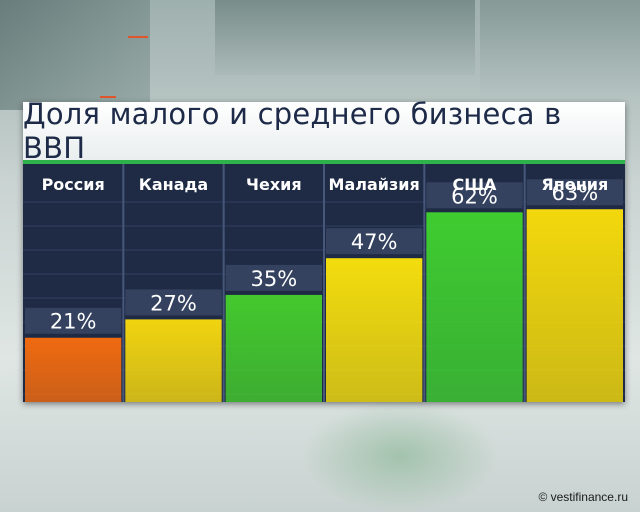 The image size is (640, 512). I want to click on category-label: Канада, so click(173, 184).